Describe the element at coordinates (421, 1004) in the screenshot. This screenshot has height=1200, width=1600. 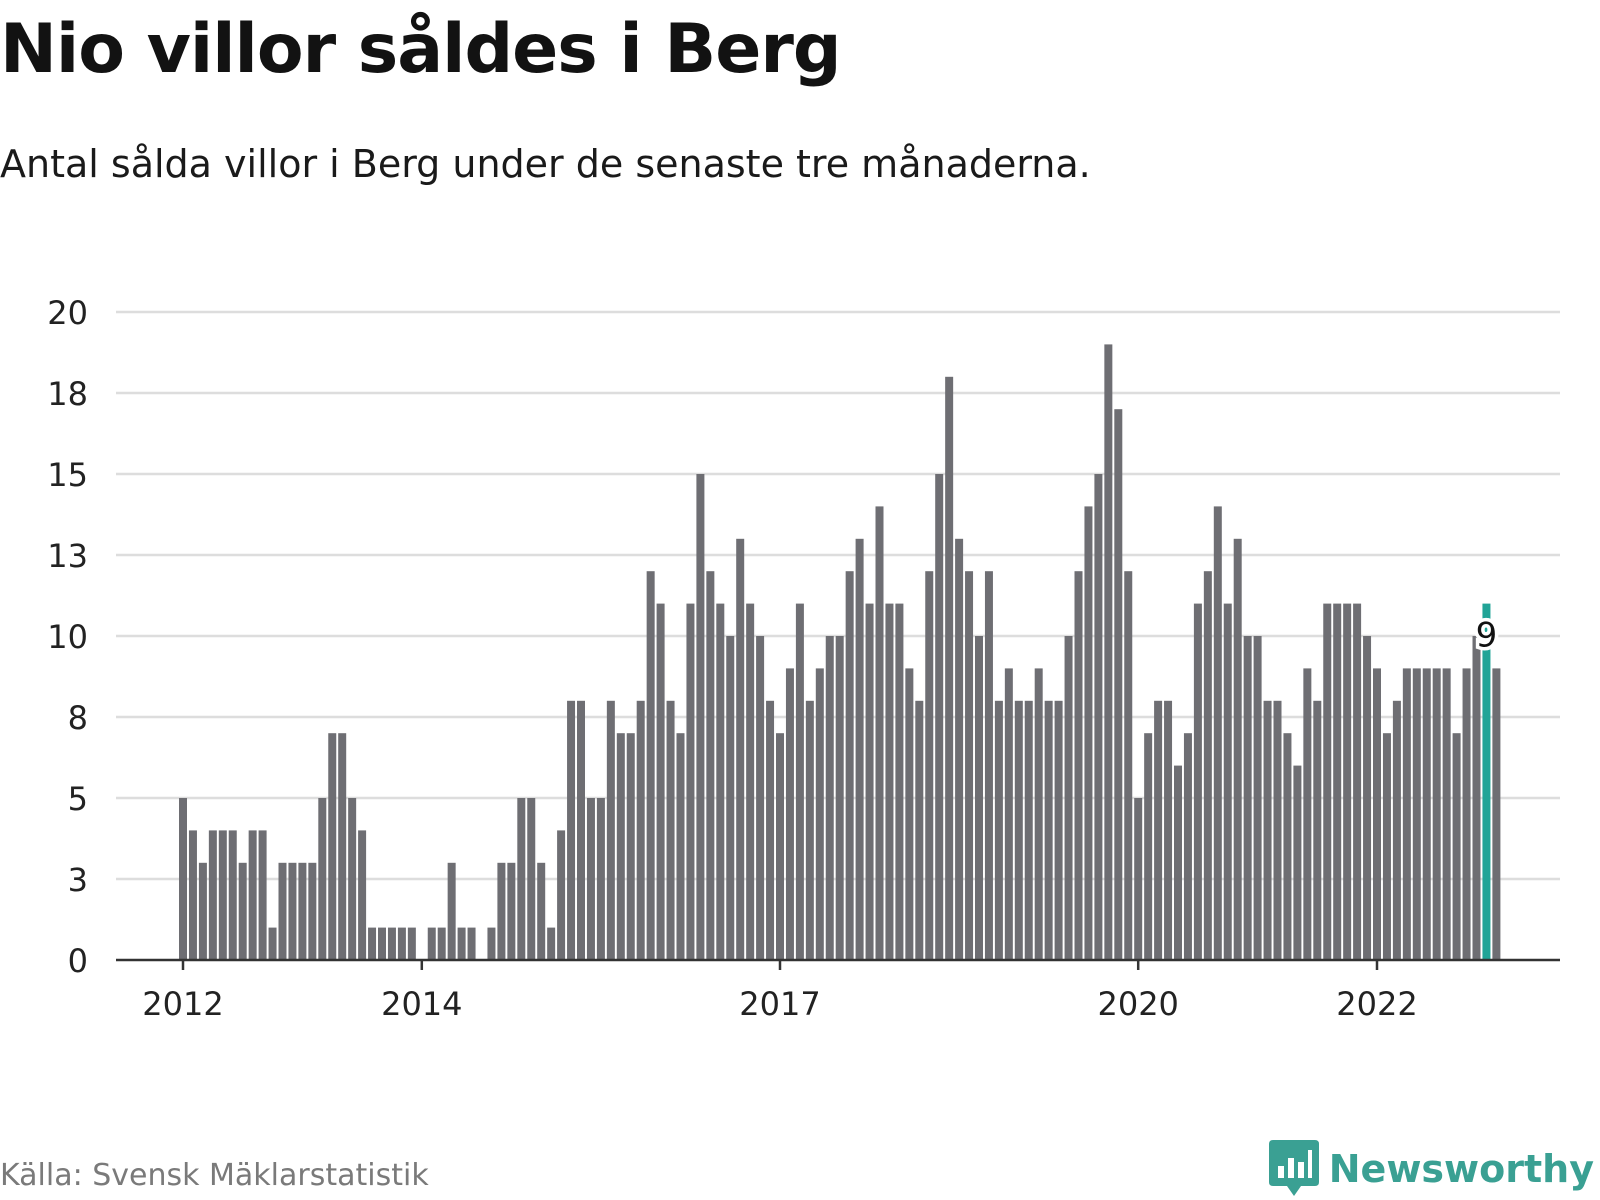
I see `x-tick-label: 2014` at that location.